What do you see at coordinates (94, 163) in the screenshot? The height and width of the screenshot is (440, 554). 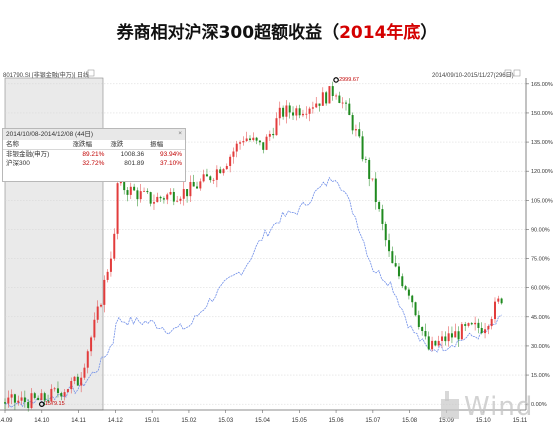 I see `table-row: 沪深300 32.72% 801.89 37.10%` at bounding box center [94, 163].